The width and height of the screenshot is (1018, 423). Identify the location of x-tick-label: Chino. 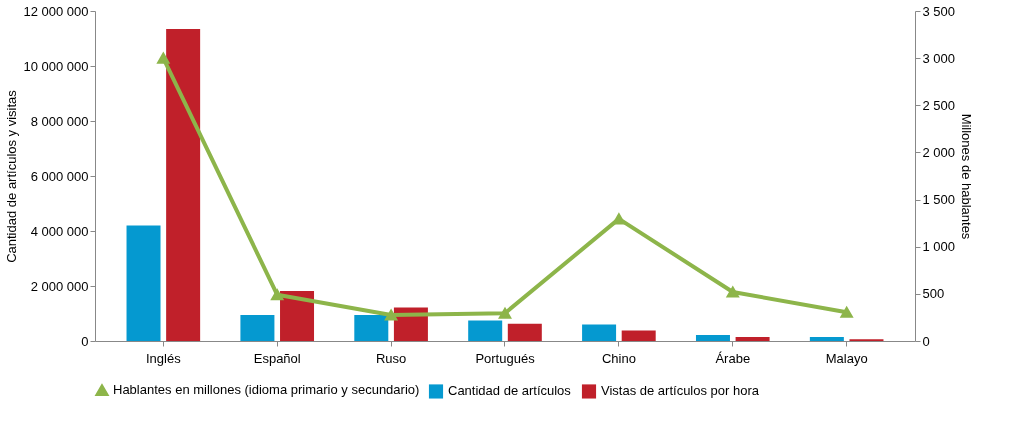
(618, 358).